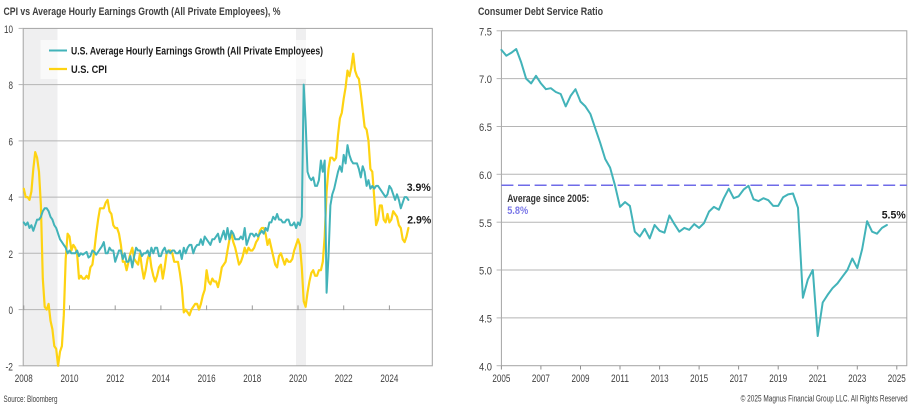 The width and height of the screenshot is (913, 410). Describe the element at coordinates (161, 379) in the screenshot. I see `svg-text: 2014` at that location.